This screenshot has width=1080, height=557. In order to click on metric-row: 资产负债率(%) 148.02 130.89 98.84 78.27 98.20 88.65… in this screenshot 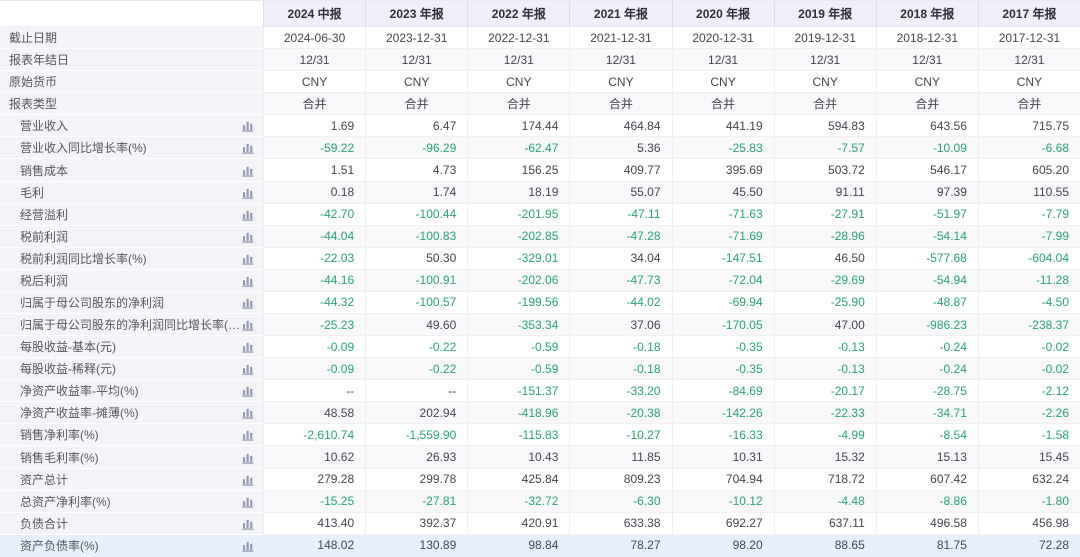, I will do `click(540, 545)`.